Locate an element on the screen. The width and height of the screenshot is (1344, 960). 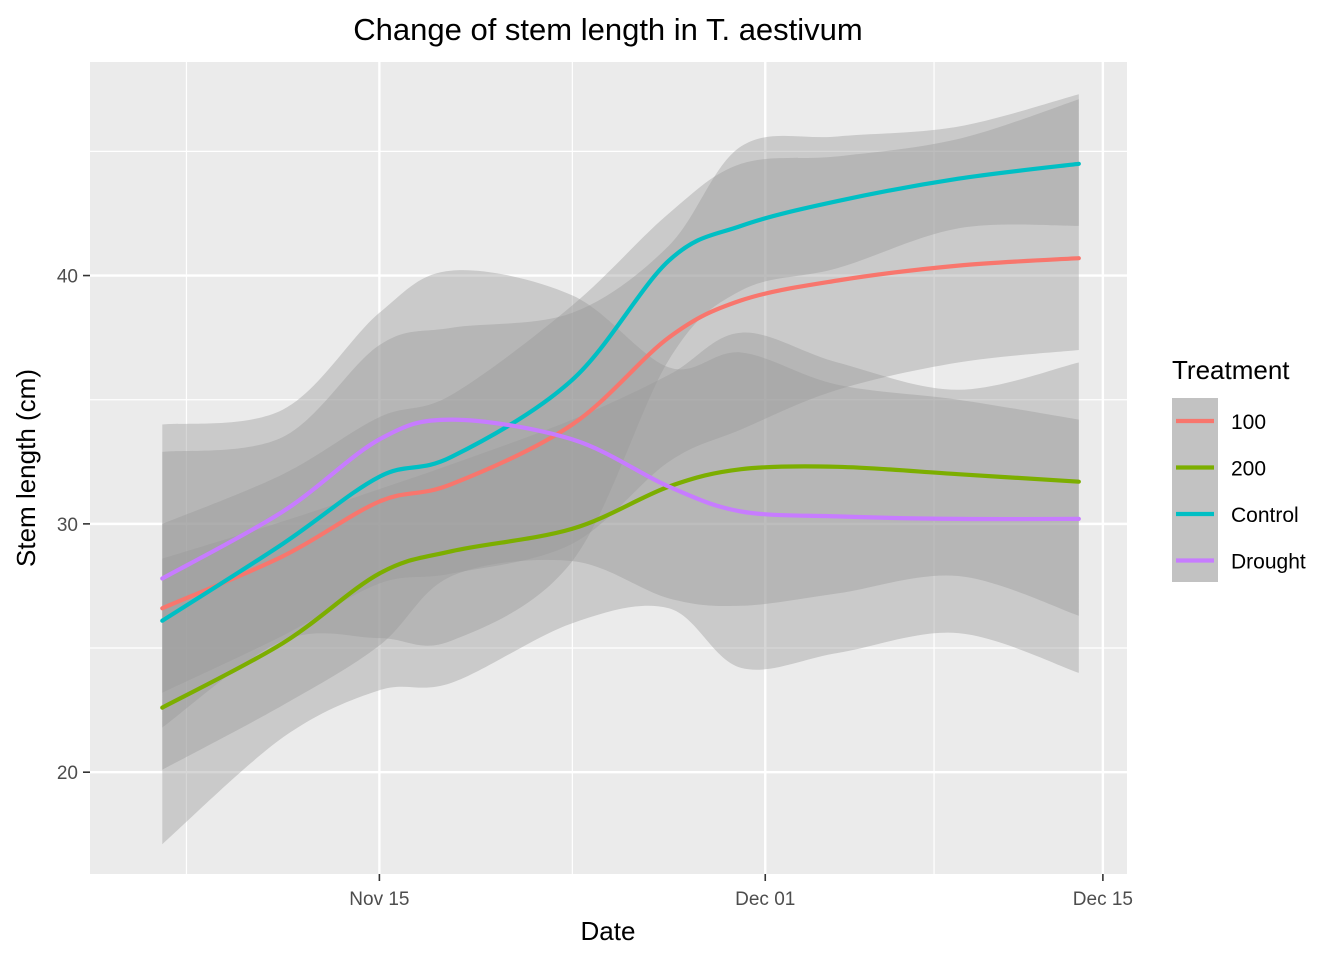
legend-label-control: Control is located at coordinates (1265, 515).